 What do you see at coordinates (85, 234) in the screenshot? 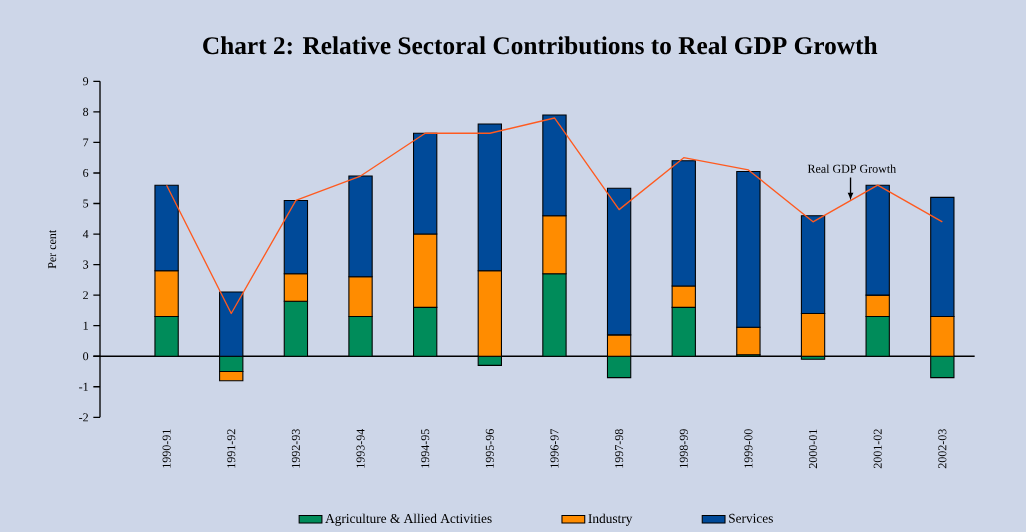
I see `y-tick-label: 4` at bounding box center [85, 234].